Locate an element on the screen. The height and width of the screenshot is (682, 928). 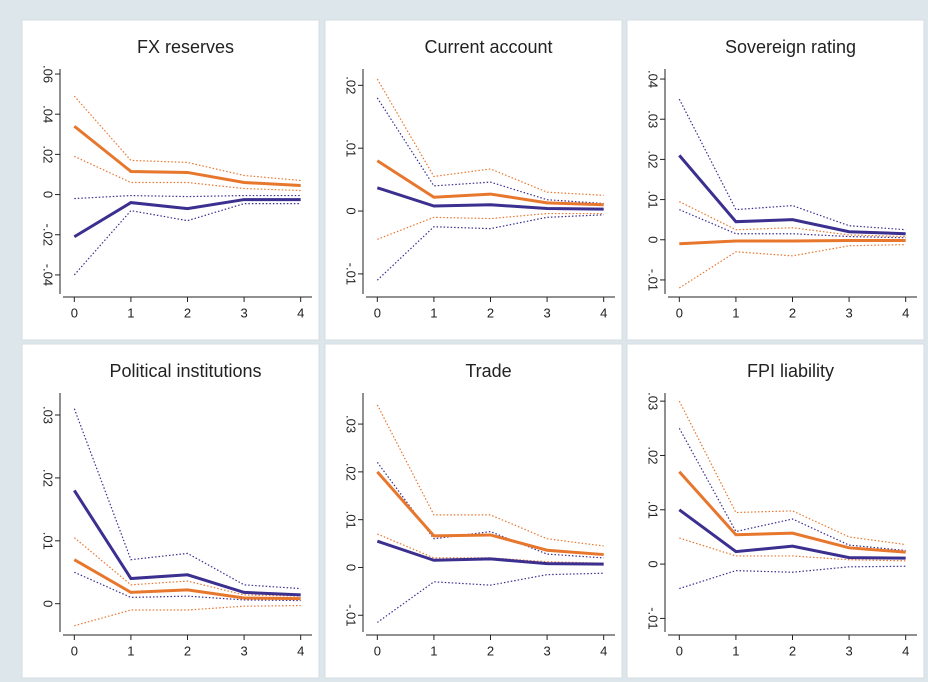
panel-title: Sovereign rating is located at coordinates (790, 47).